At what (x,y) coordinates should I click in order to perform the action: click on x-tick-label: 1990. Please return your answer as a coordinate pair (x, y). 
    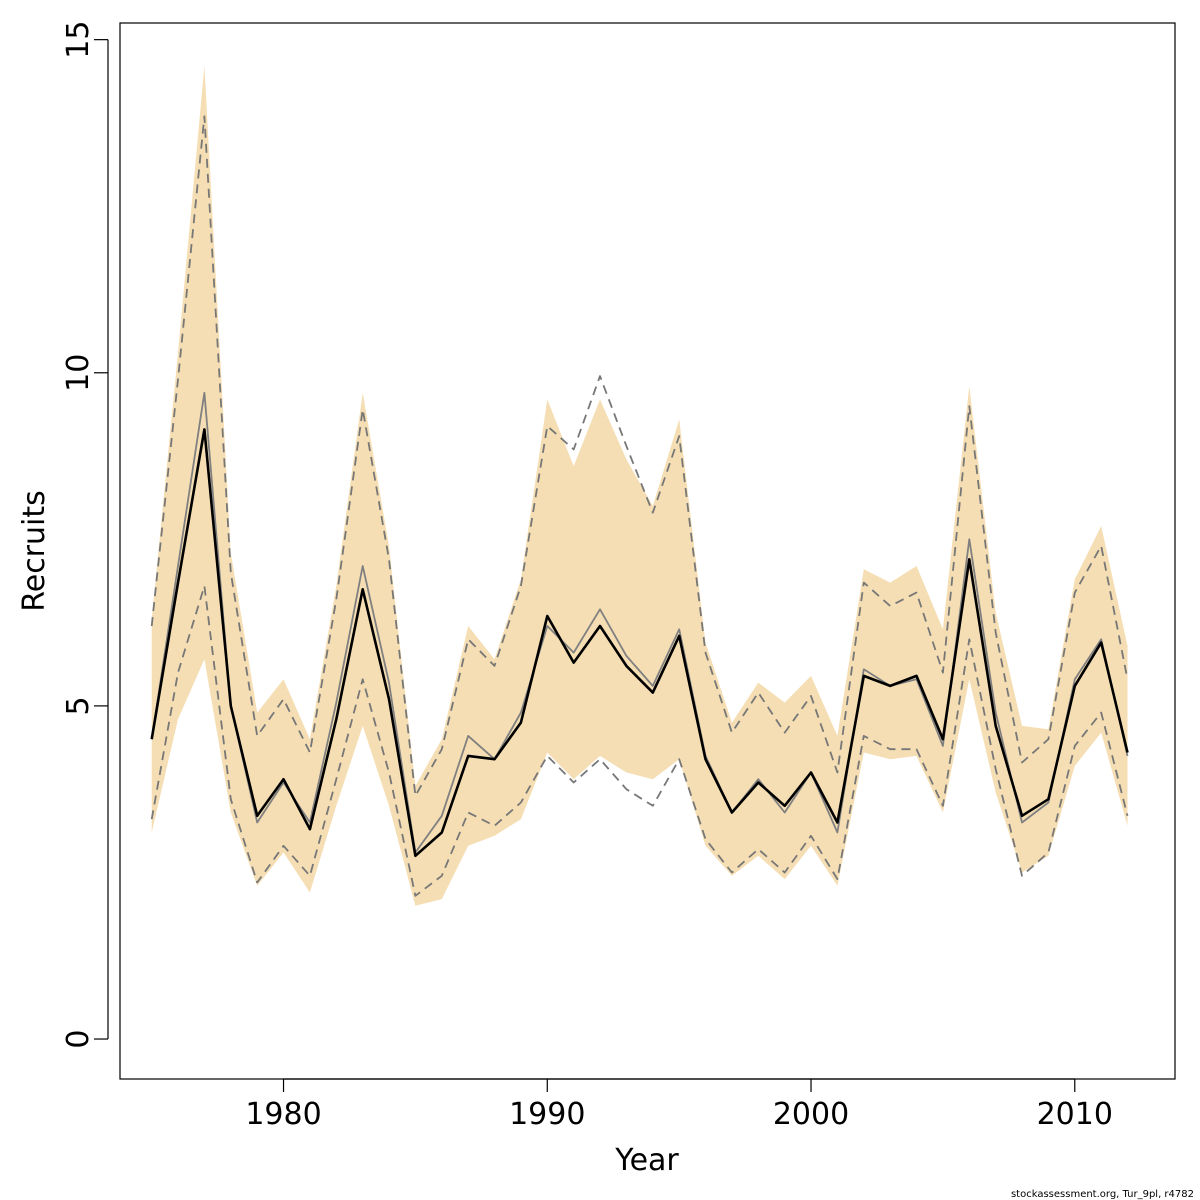
    Looking at the image, I should click on (547, 1114).